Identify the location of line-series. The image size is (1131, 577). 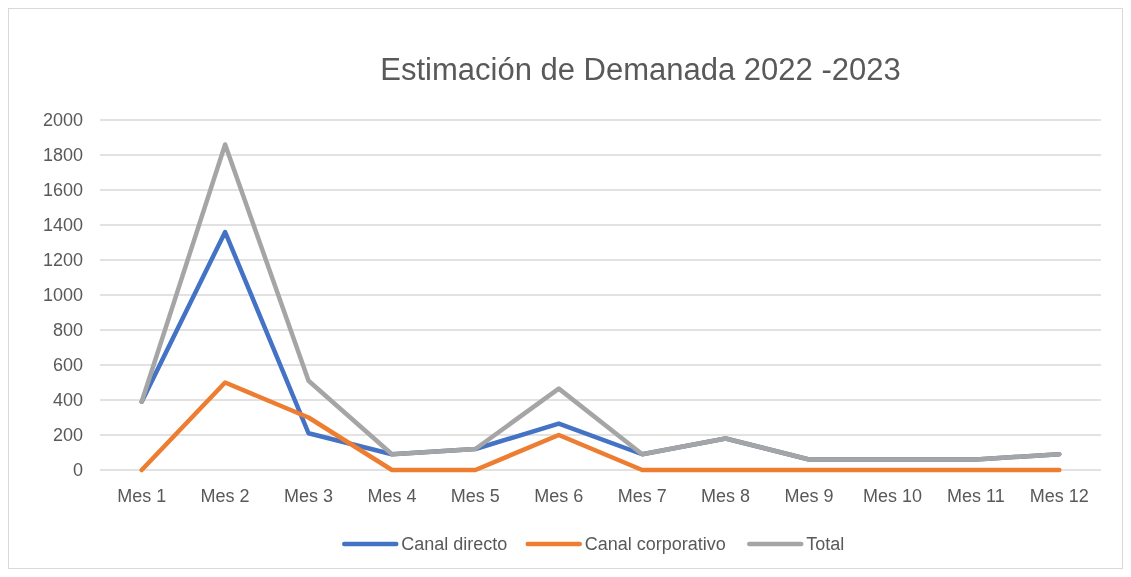
(600, 426).